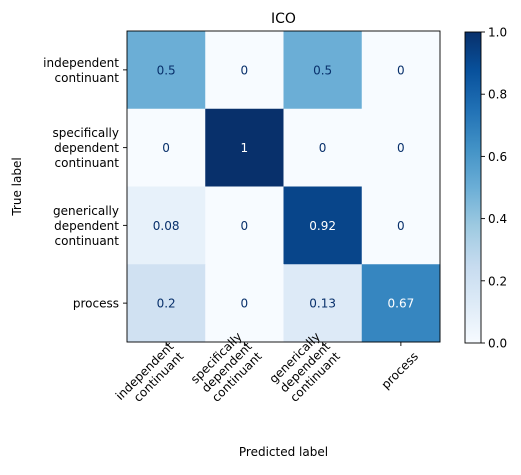 This screenshot has width=521, height=475. I want to click on cell-value-label: 0.92, so click(322, 226).